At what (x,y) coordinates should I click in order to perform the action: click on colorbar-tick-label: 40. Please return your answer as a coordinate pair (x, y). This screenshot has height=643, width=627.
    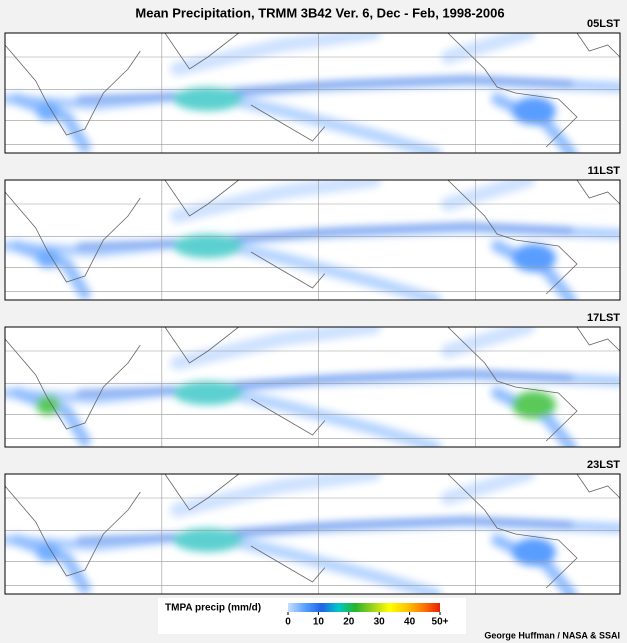
    Looking at the image, I should click on (410, 622).